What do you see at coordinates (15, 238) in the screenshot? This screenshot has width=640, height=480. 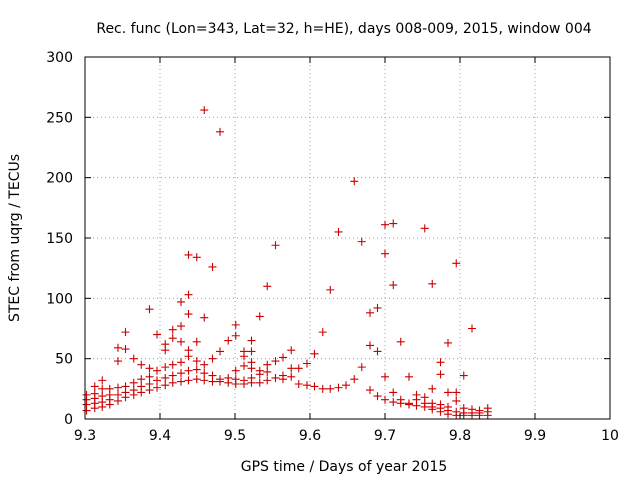 I see `y-axis-label: STEC from uqrg / TECUs` at bounding box center [15, 238].